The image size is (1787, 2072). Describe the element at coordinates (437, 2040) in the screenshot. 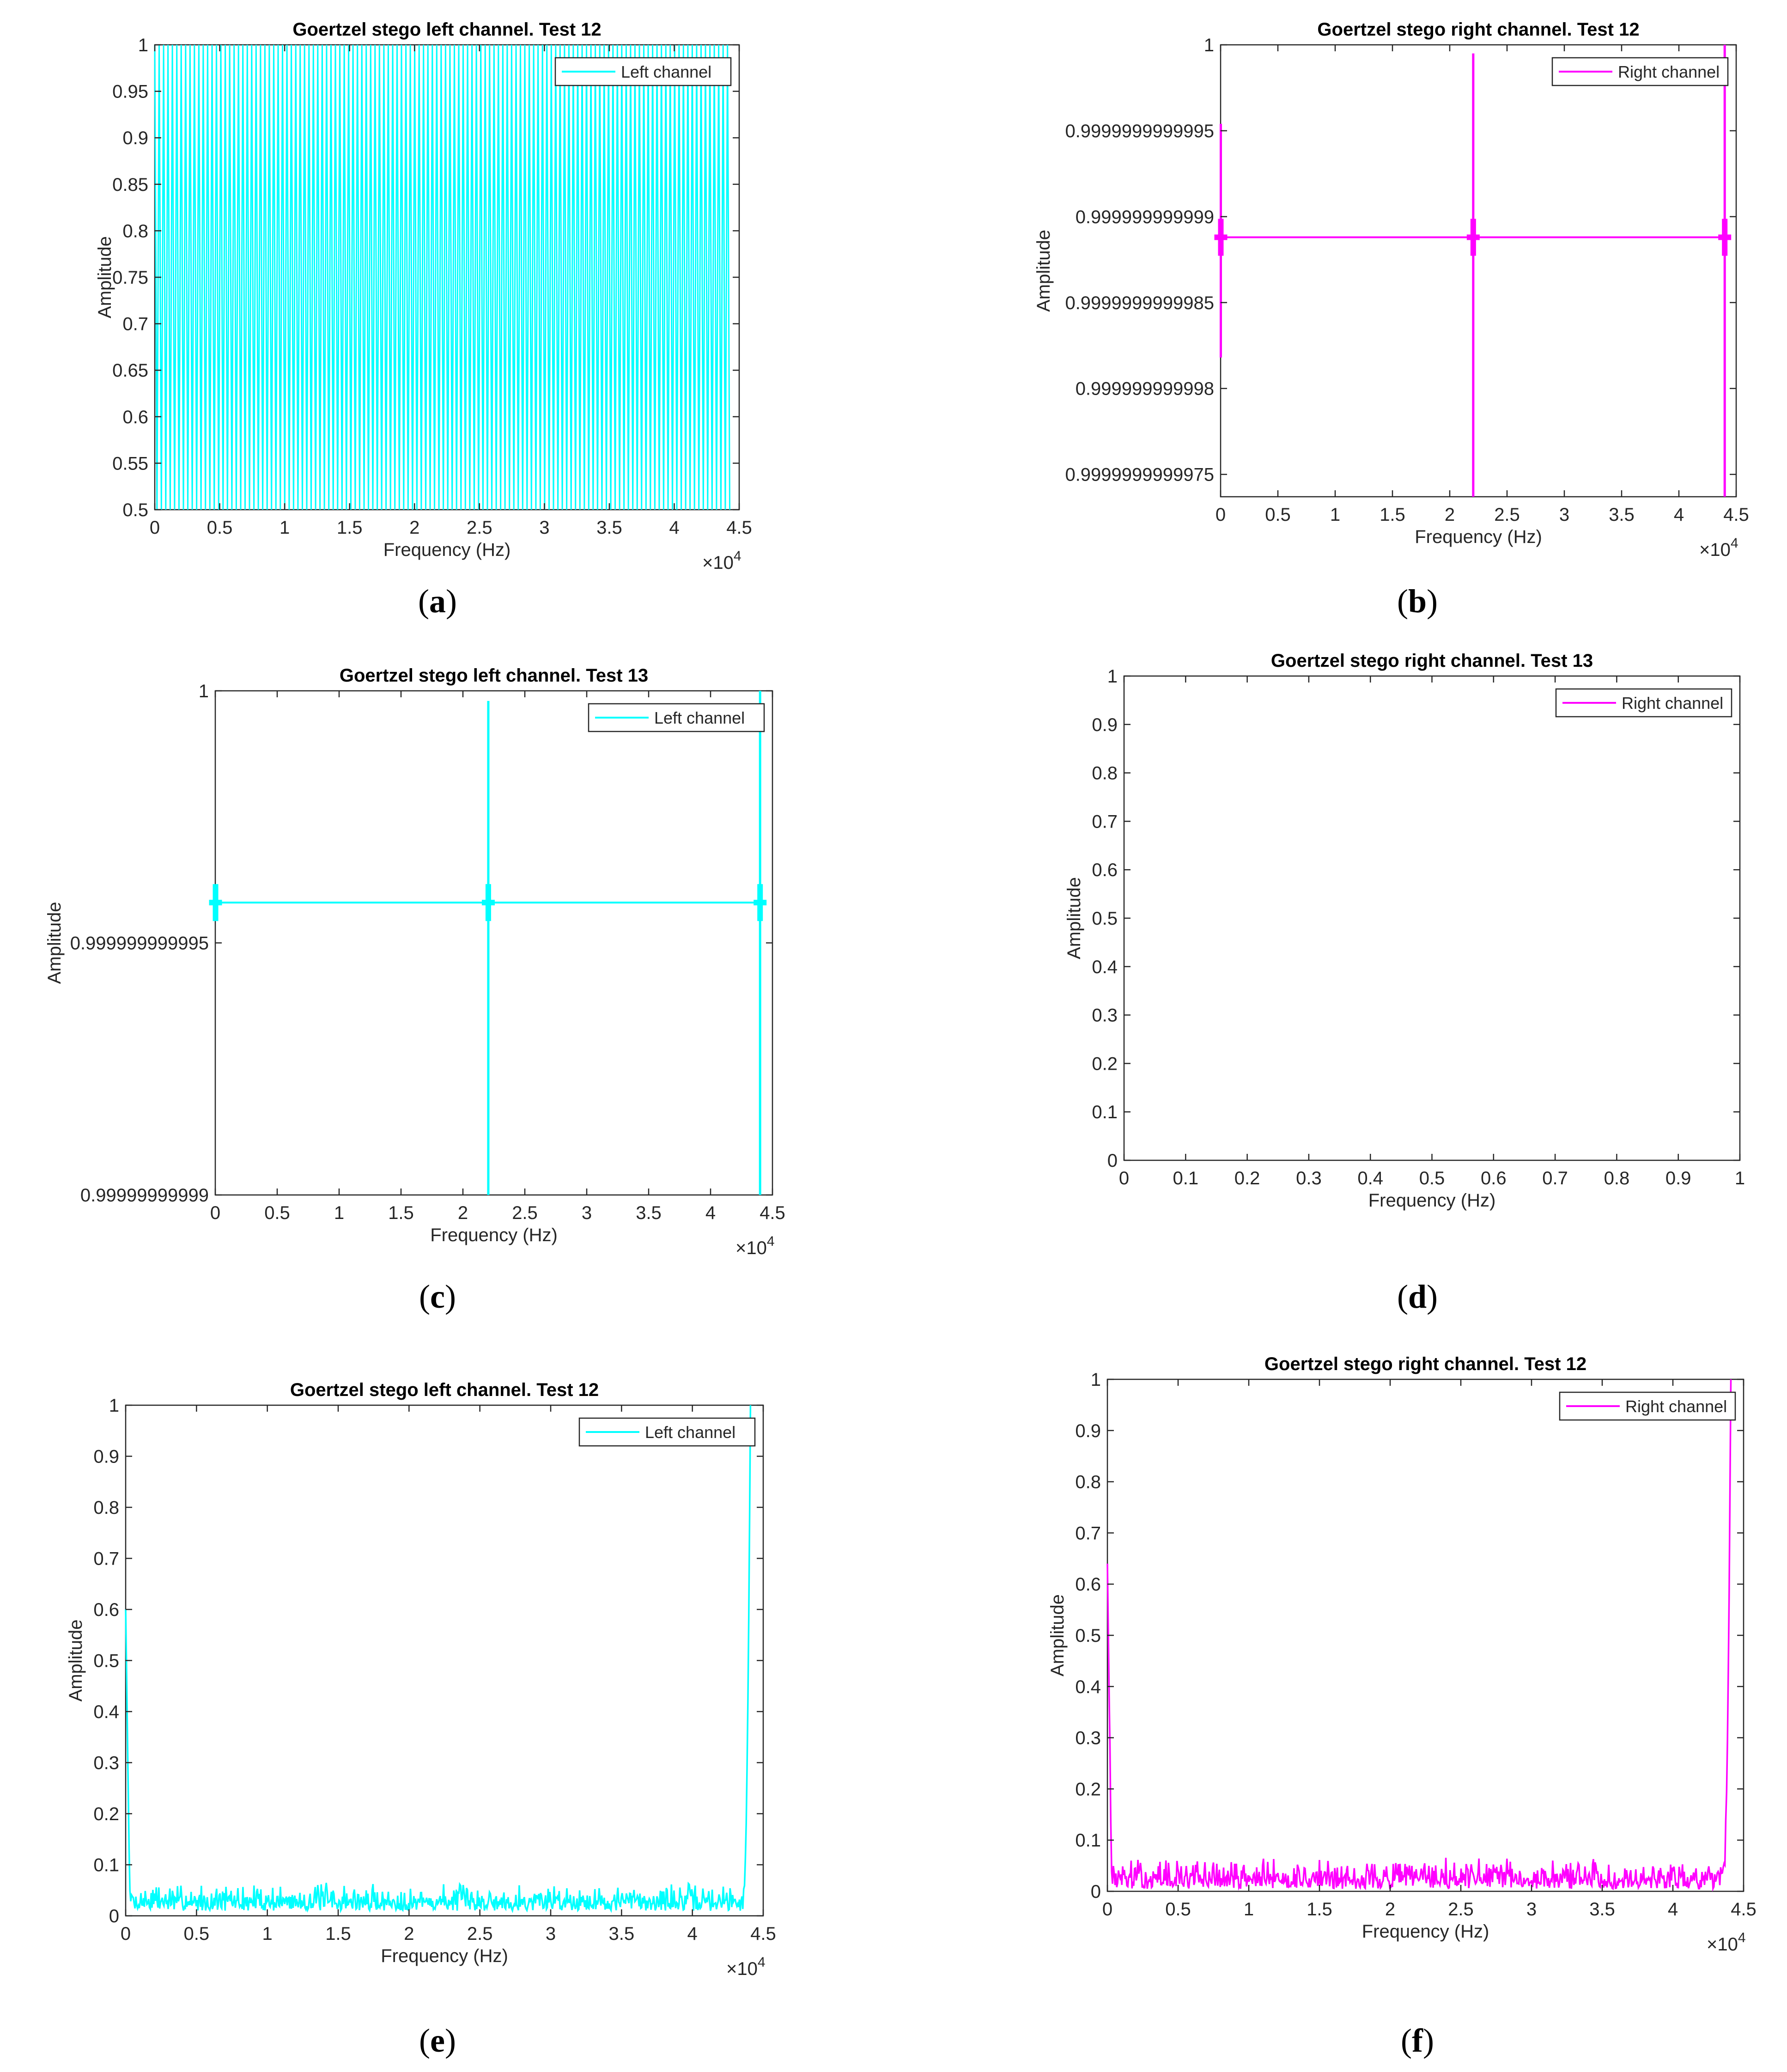

I see `caption-e: (e)` at that location.